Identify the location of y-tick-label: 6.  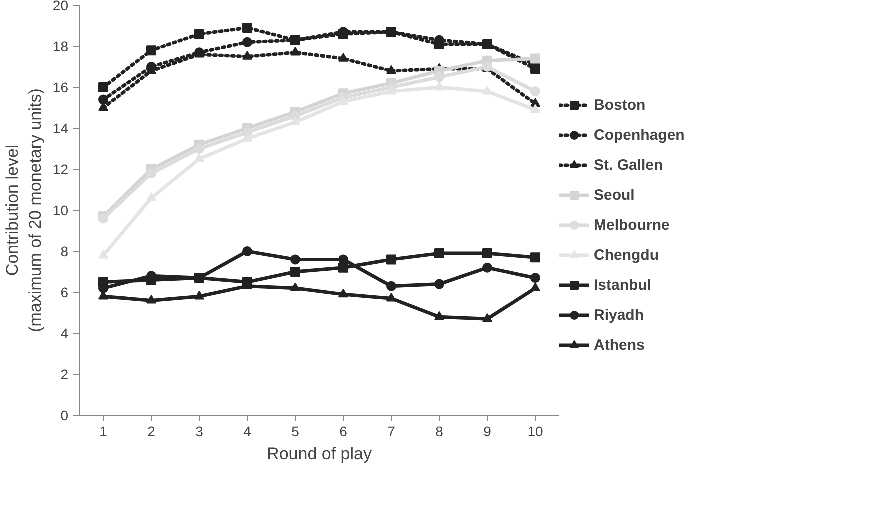
(64, 292).